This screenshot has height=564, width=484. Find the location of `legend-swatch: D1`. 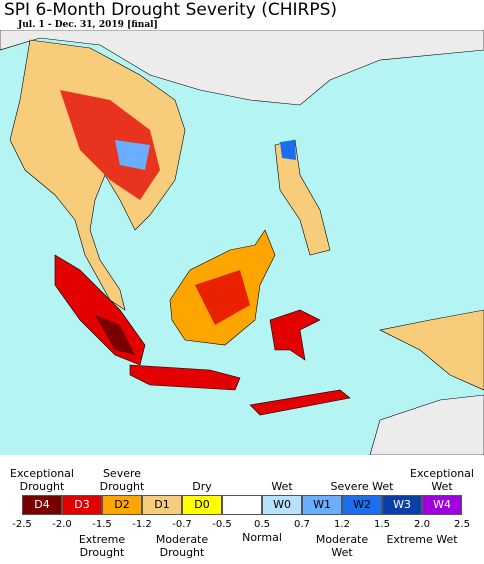

legend-swatch: D1 is located at coordinates (162, 505).